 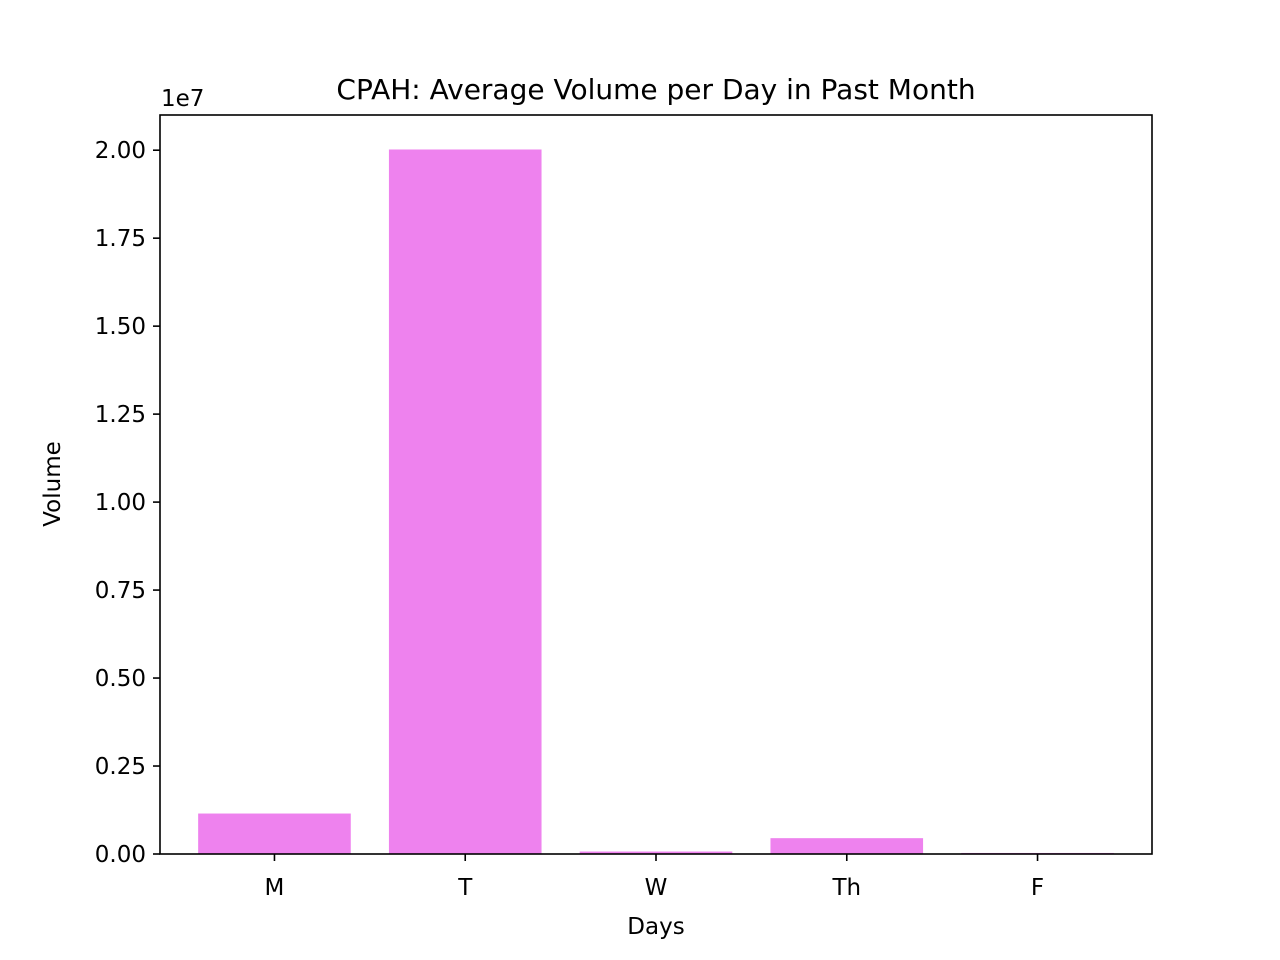 I want to click on y-tick-label: 1.75, so click(x=120, y=239).